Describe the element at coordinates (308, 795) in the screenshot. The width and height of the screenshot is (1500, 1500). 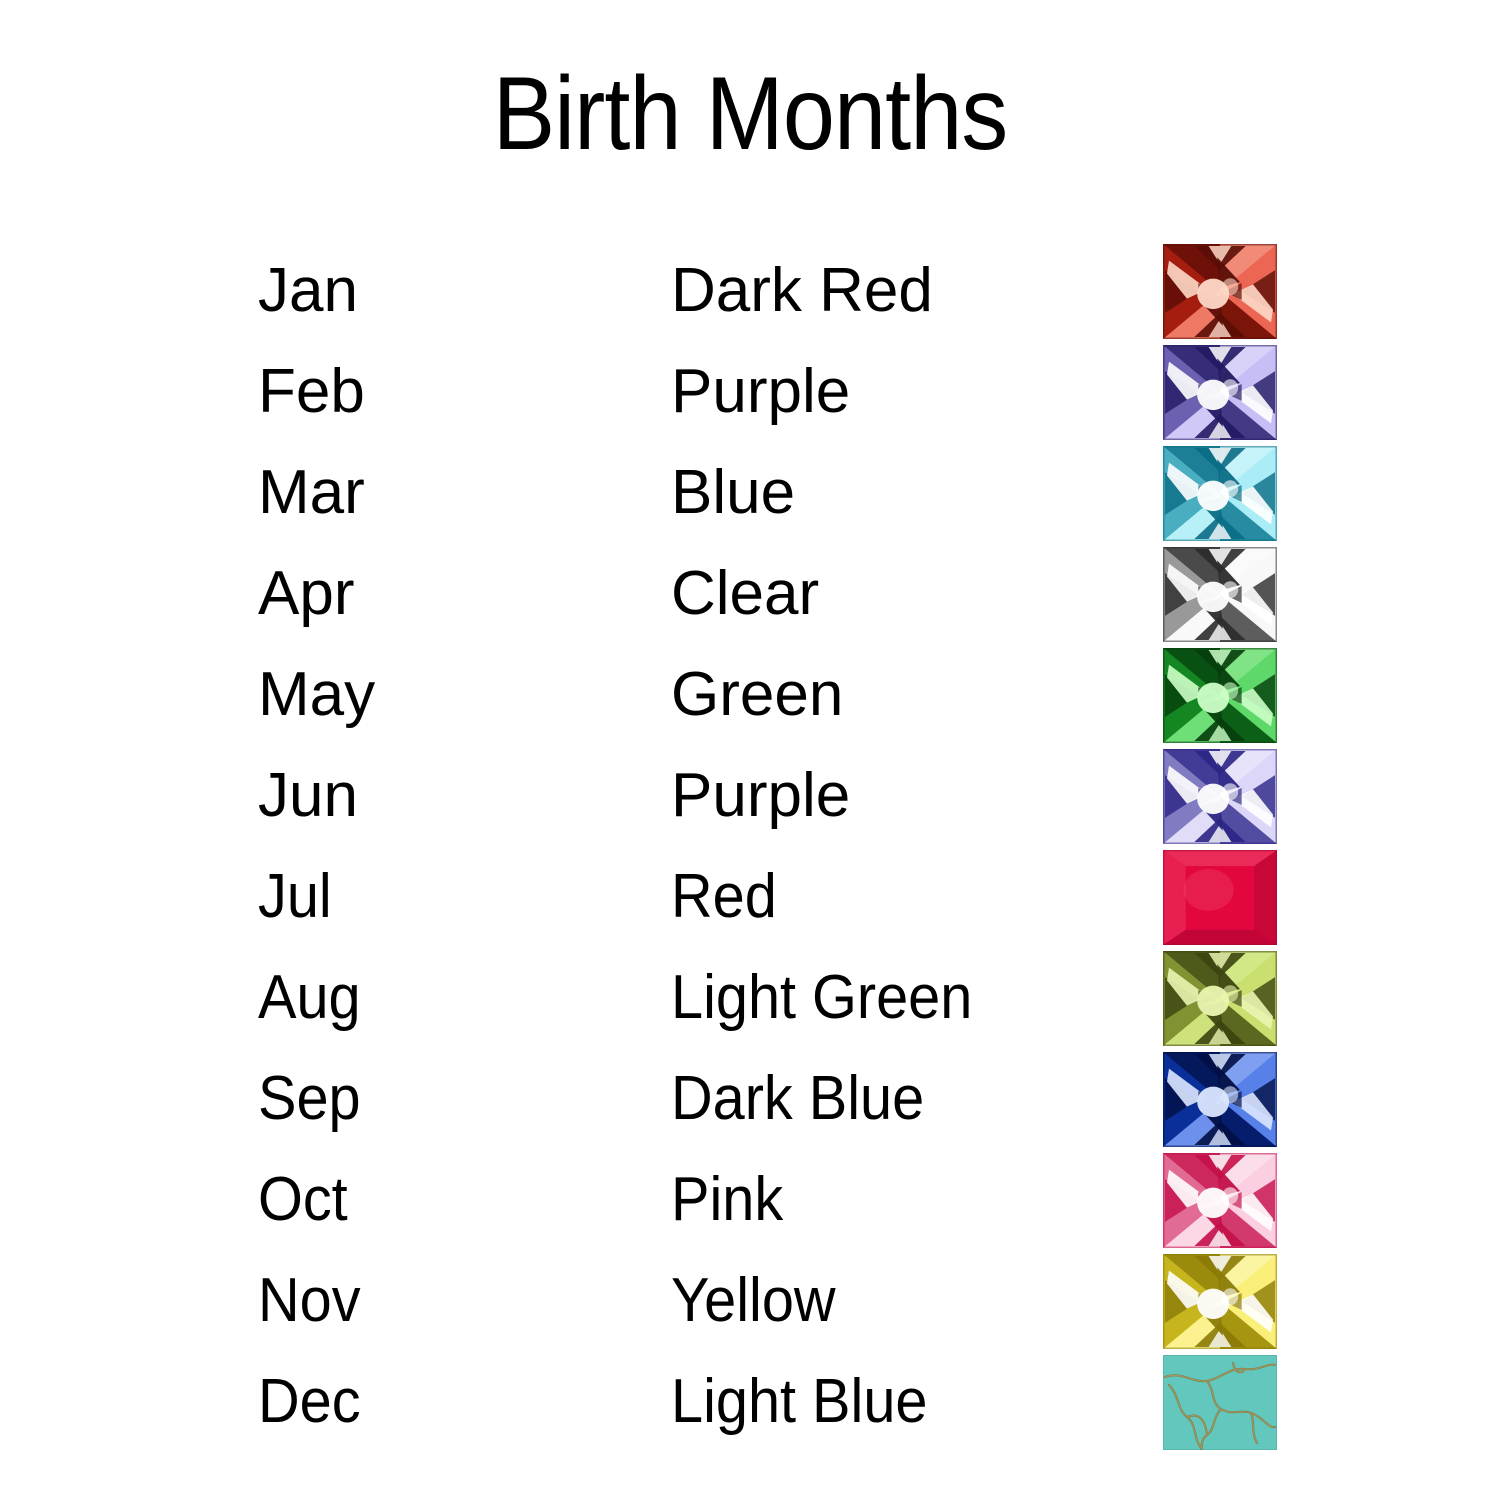
I see `month-label: Jun` at that location.